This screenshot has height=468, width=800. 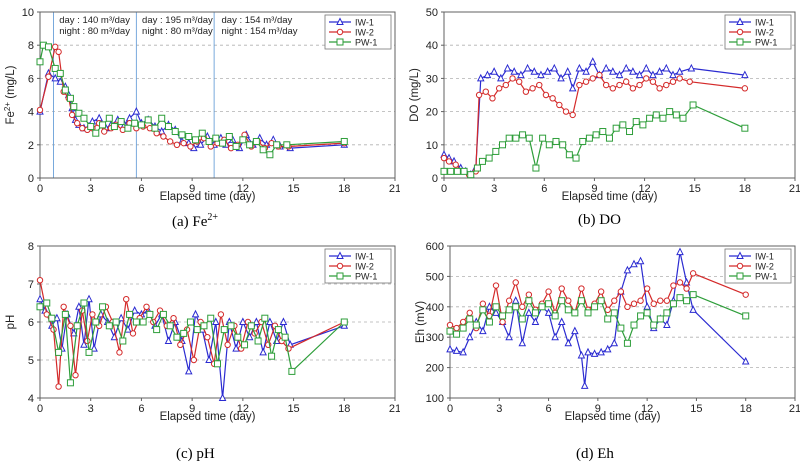 I want to click on legend-label: IW-2, so click(x=764, y=33).